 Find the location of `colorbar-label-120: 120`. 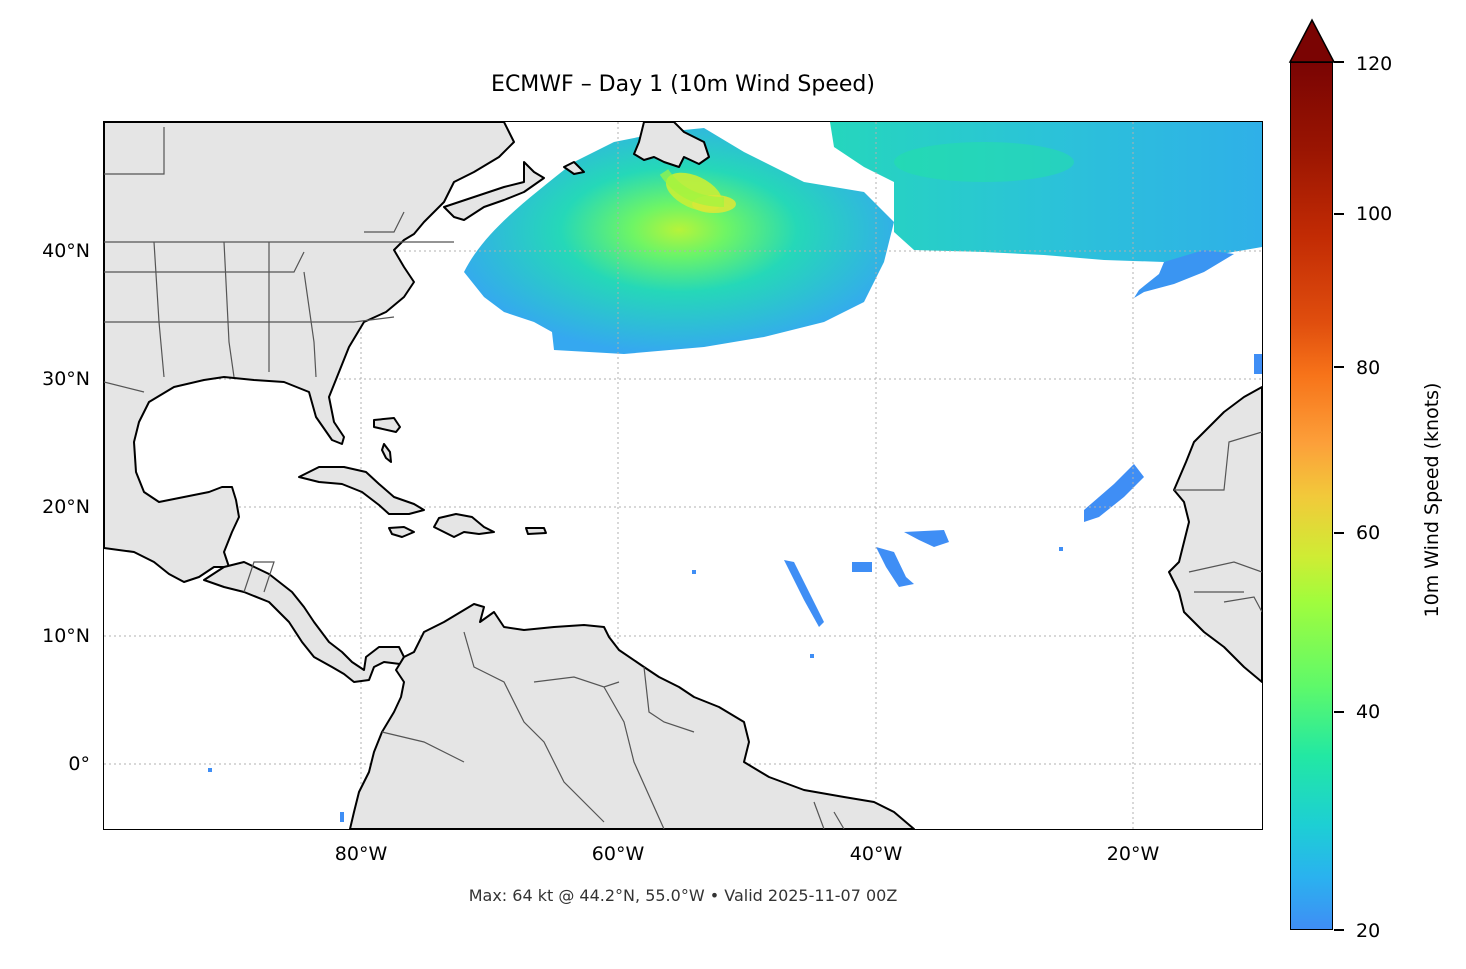

colorbar-label-120: 120 is located at coordinates (1374, 64).